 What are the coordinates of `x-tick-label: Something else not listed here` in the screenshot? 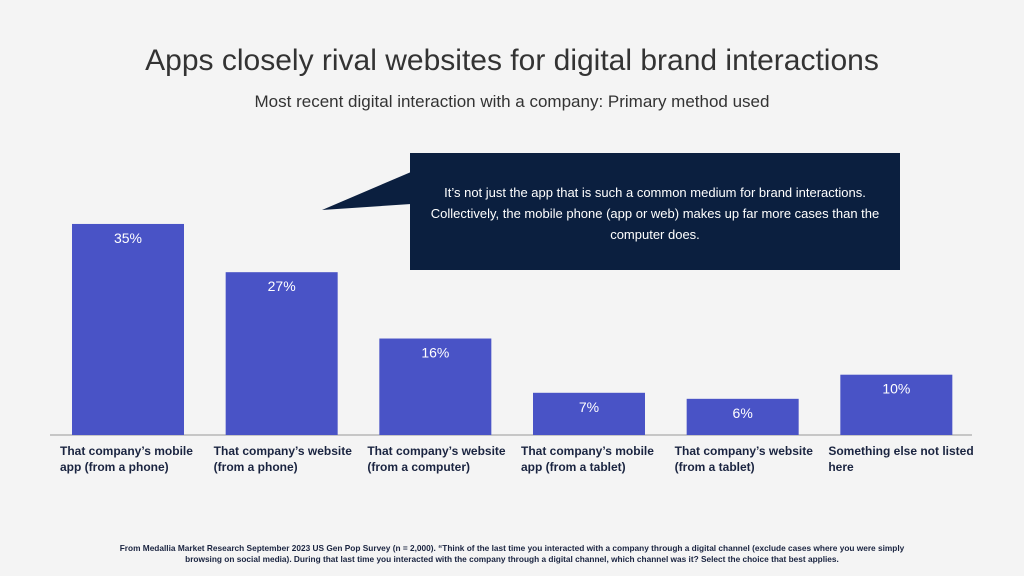 It's located at (901, 459).